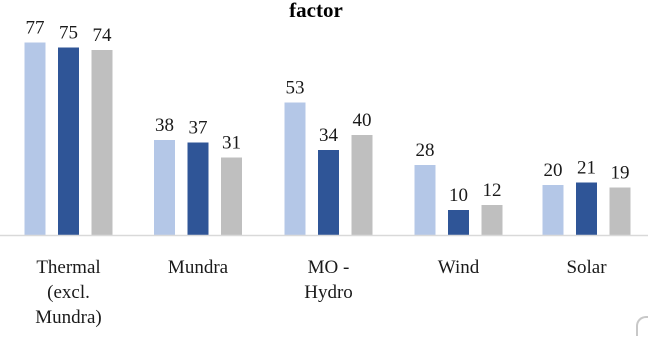 The image size is (648, 338). I want to click on data-label-2-2: 37, so click(198, 128).